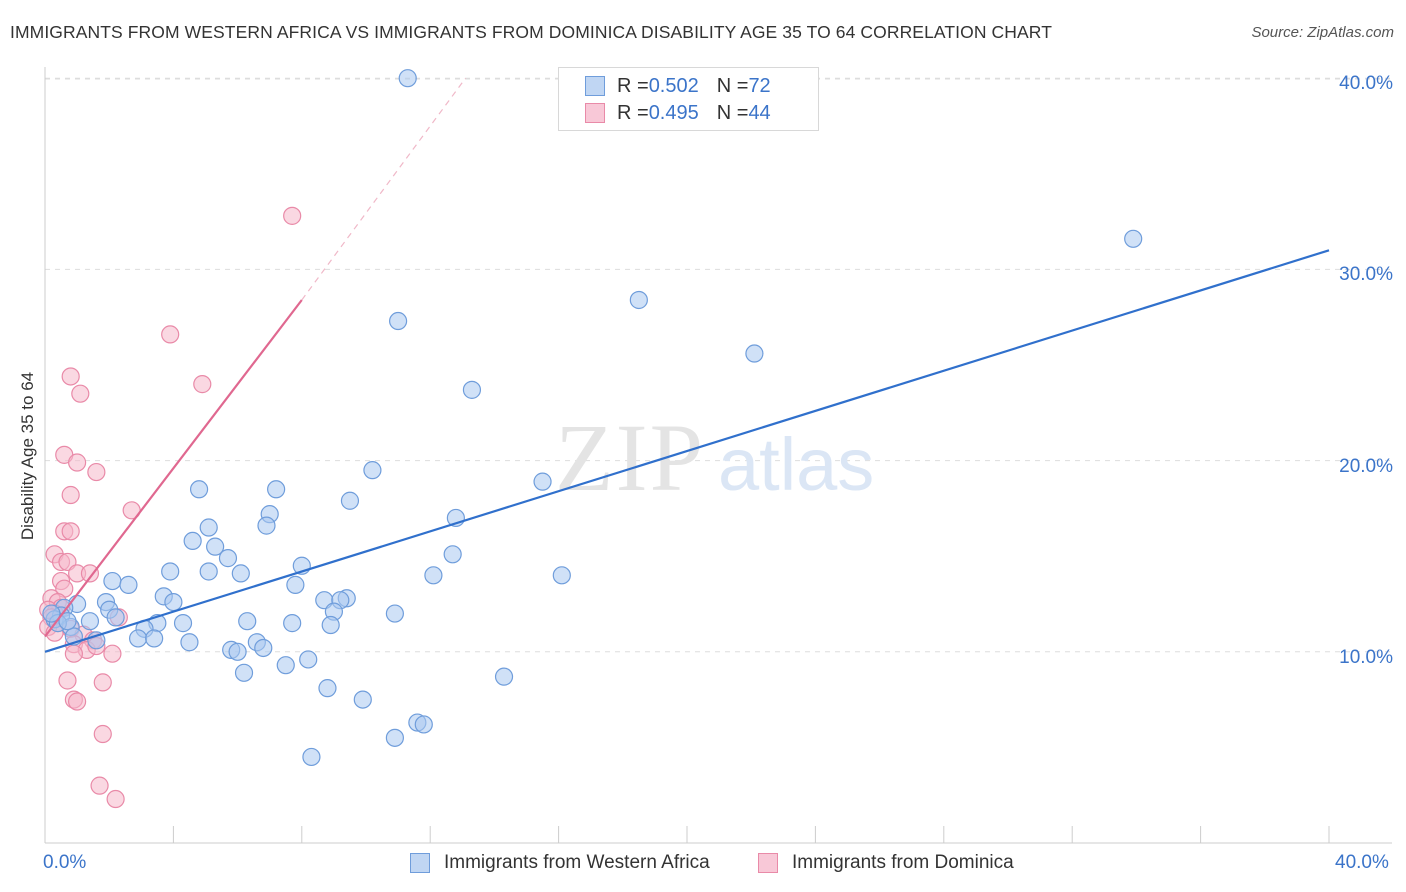  I want to click on series-legend-item-pink: Immigrants from Dominica, so click(886, 863).